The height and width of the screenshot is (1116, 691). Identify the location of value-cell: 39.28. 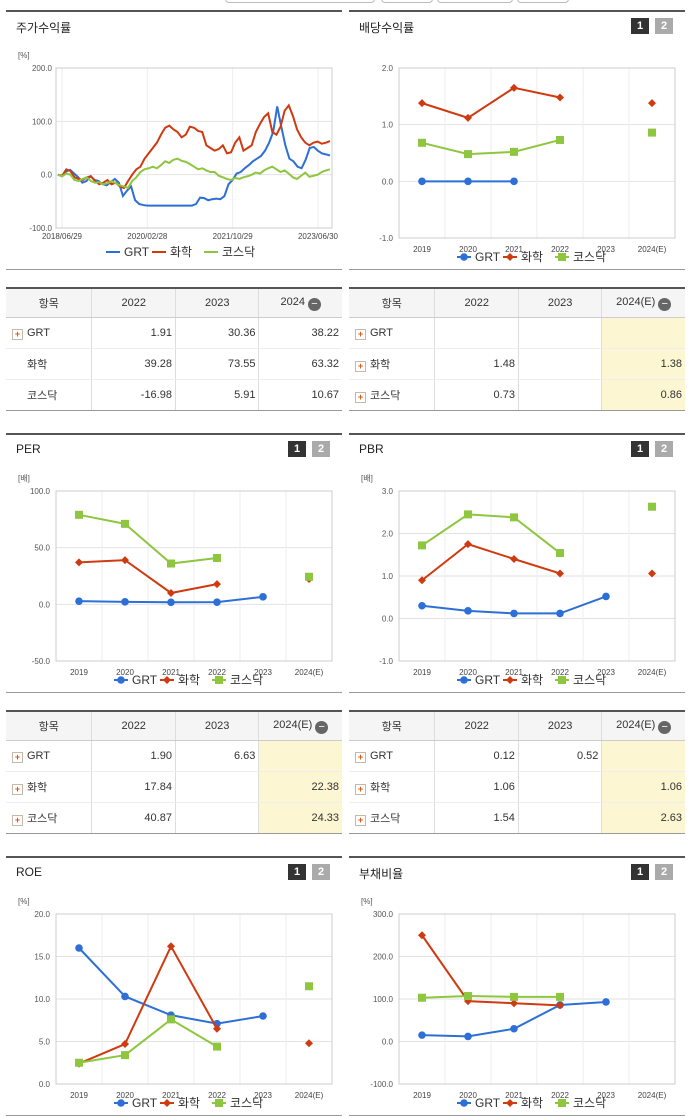
(133, 364).